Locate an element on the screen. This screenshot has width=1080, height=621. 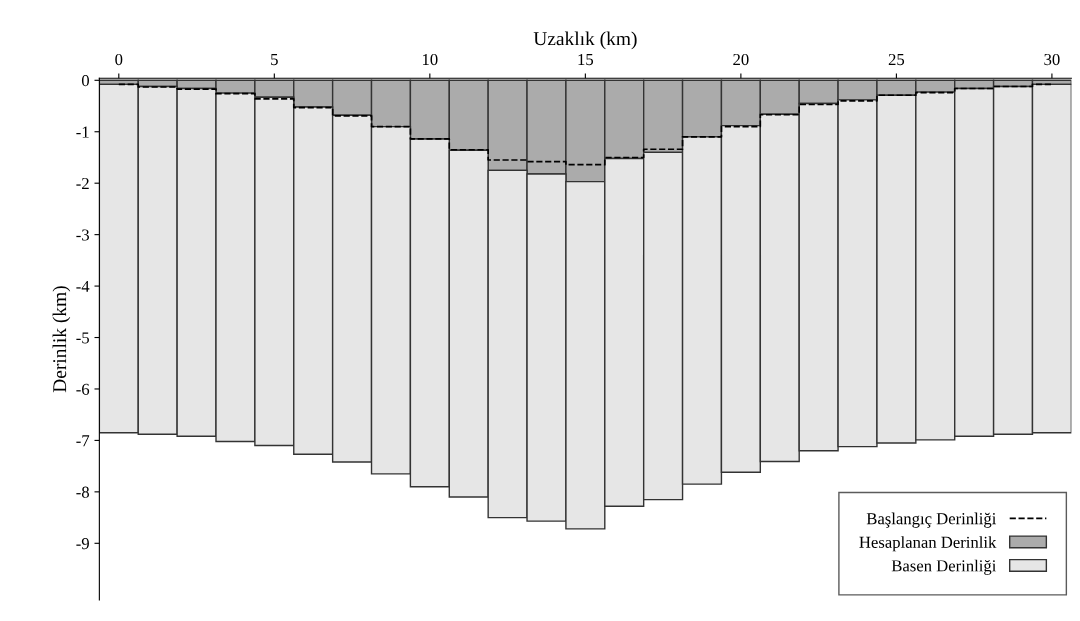
x-tick-label: 20 is located at coordinates (741, 59).